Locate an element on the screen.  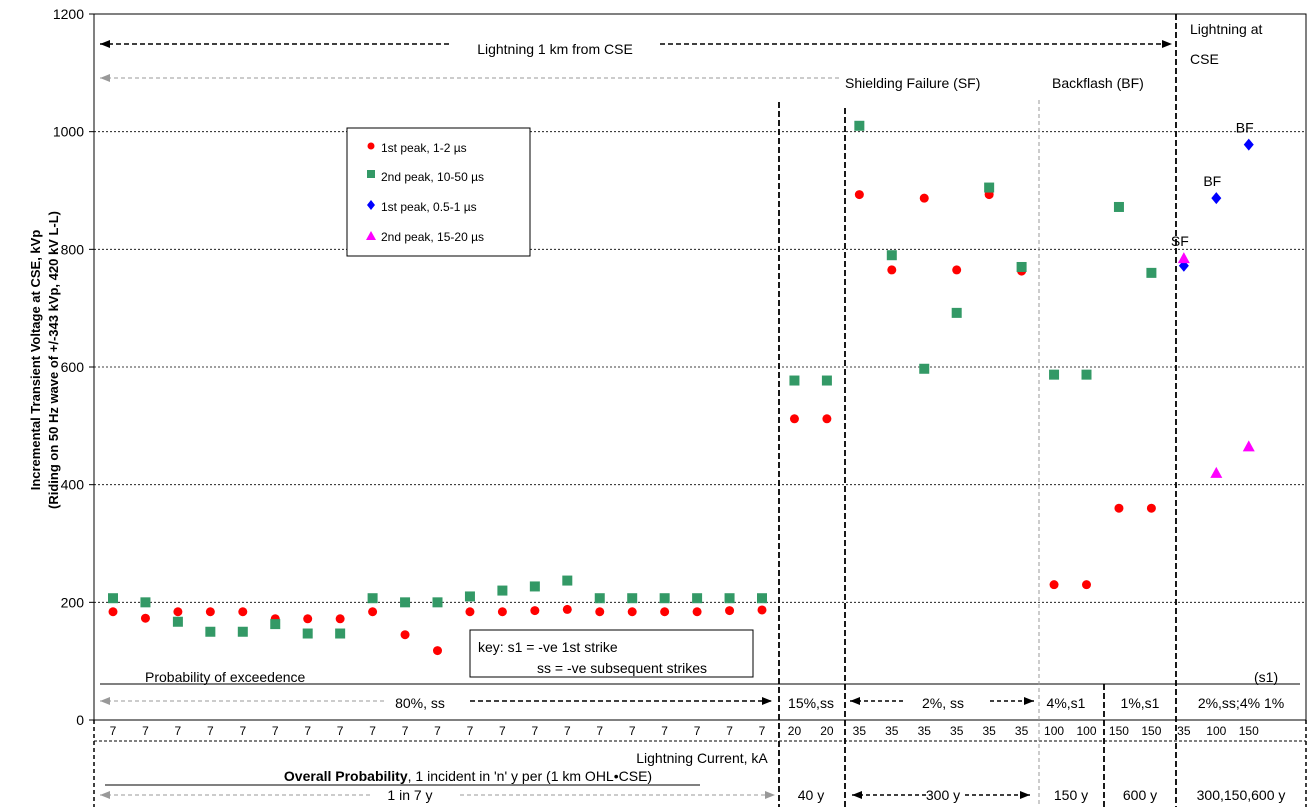
legend-marker-triangle is located at coordinates (371, 235).